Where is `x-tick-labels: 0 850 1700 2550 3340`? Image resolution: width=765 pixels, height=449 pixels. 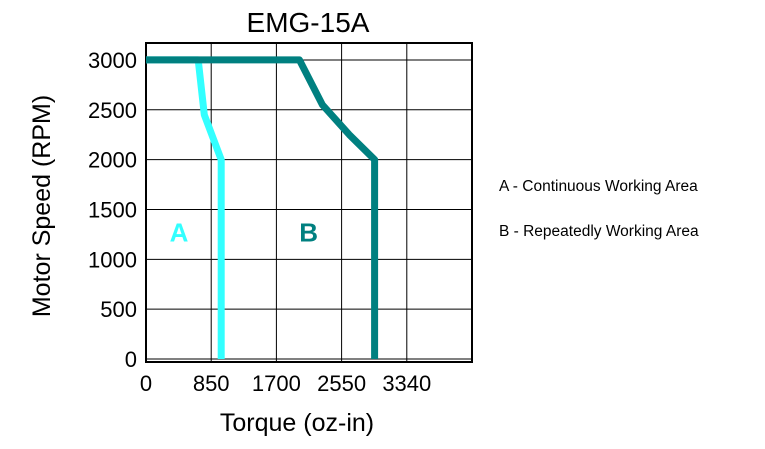
x-tick-labels: 0 850 1700 2550 3340 is located at coordinates (285, 383).